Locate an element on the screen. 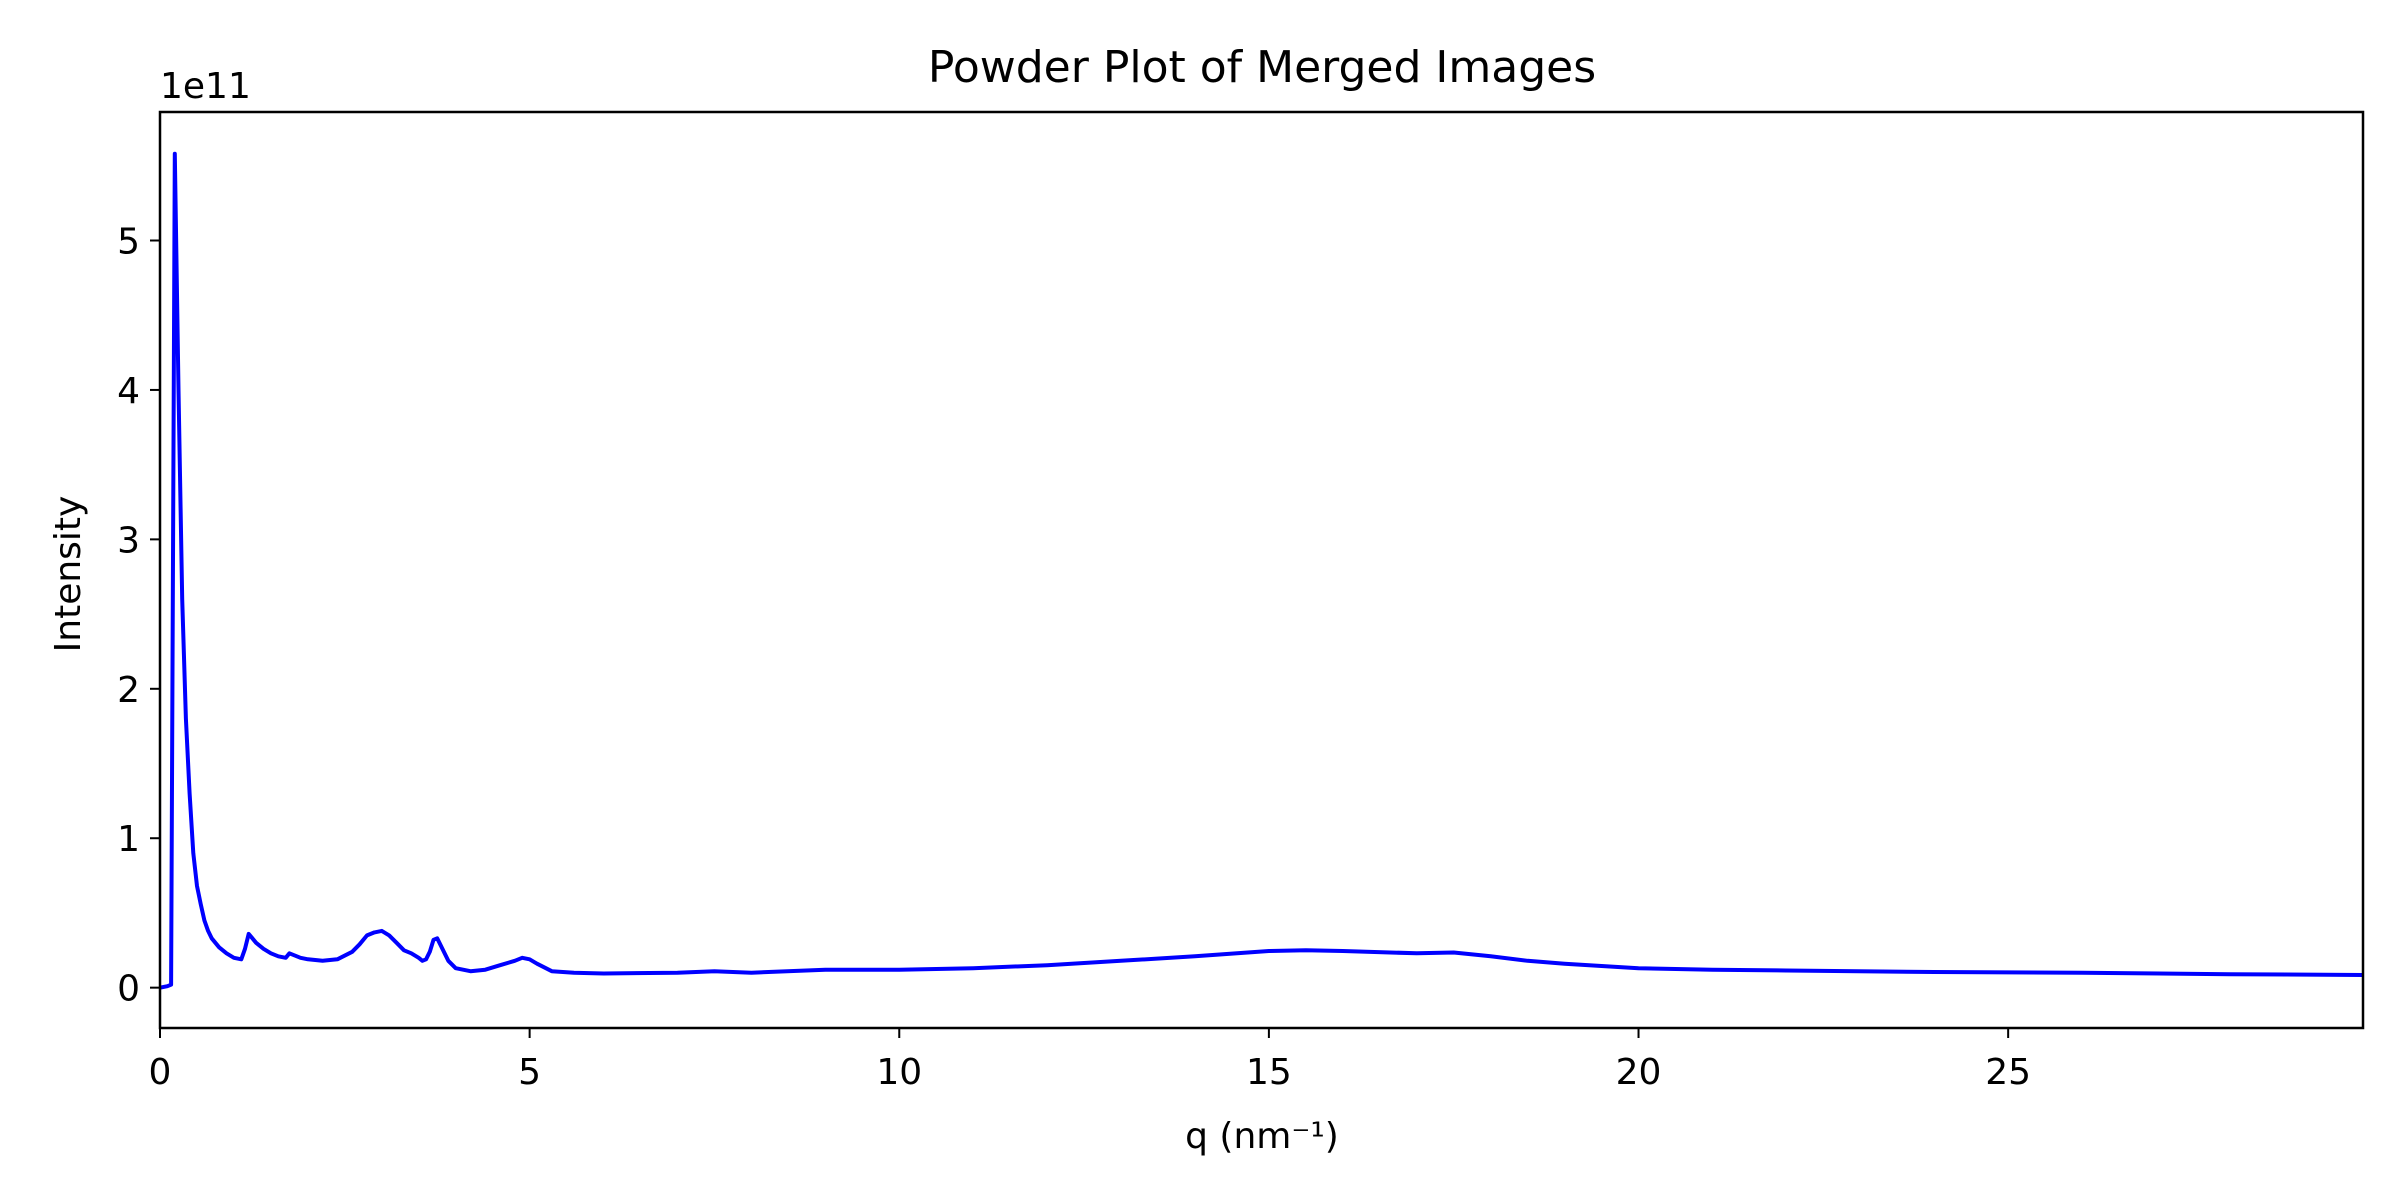  x-tick-label: 25 is located at coordinates (2008, 1072).